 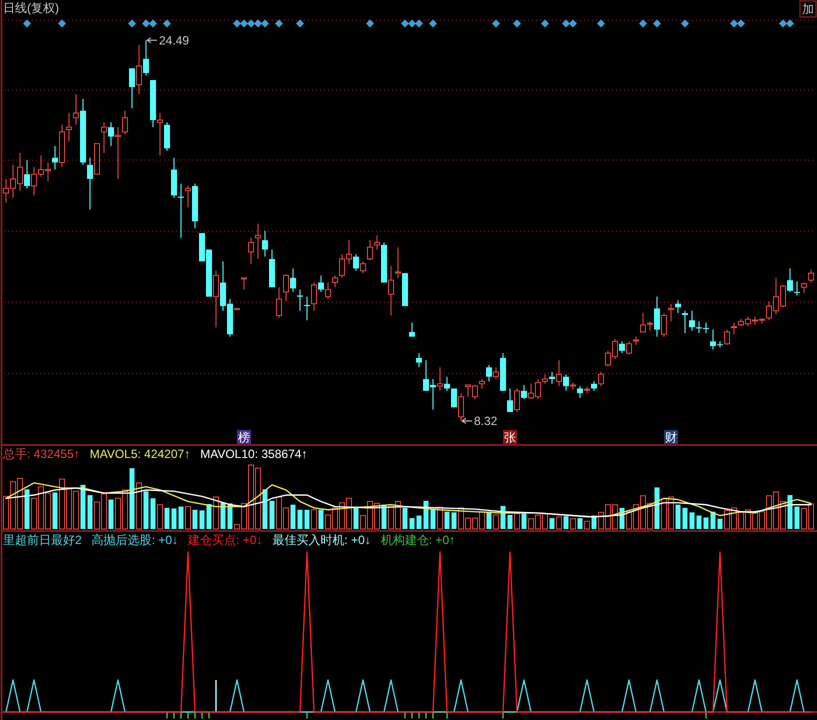 I want to click on x-tick-label: 榜, so click(x=244, y=437).